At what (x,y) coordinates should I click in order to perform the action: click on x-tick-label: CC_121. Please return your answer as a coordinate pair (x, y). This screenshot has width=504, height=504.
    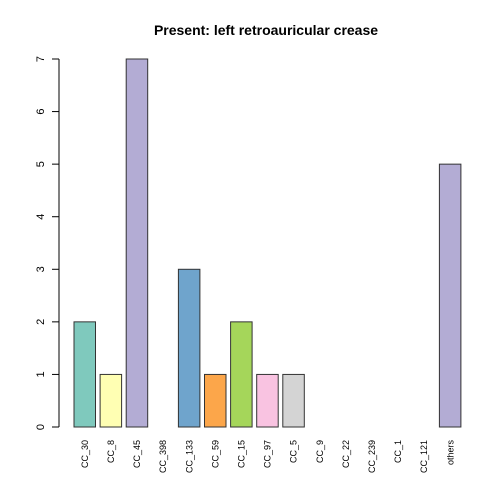
    Looking at the image, I should click on (424, 456).